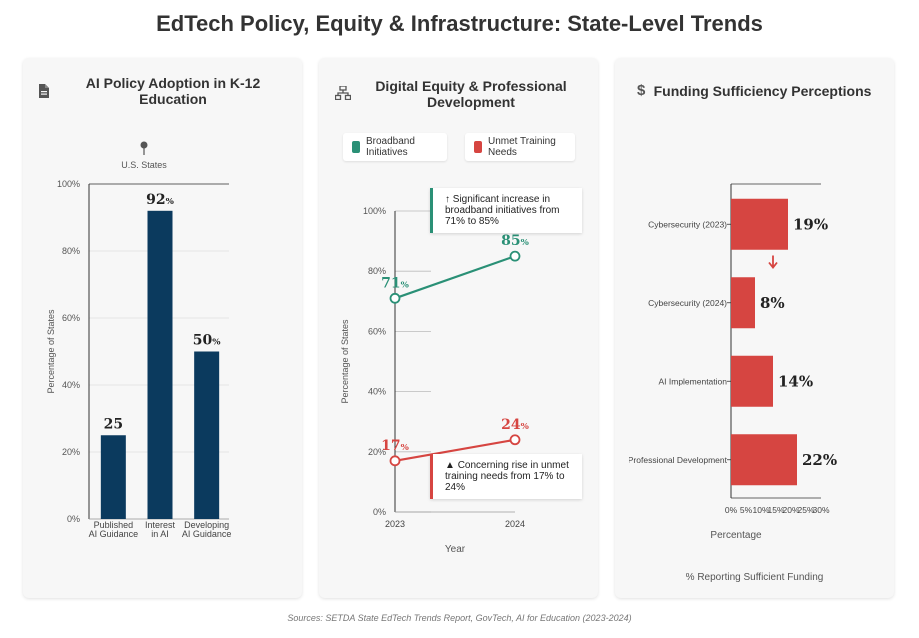 This screenshot has height=638, width=919. I want to click on bar-data-label: 25, so click(113, 424).